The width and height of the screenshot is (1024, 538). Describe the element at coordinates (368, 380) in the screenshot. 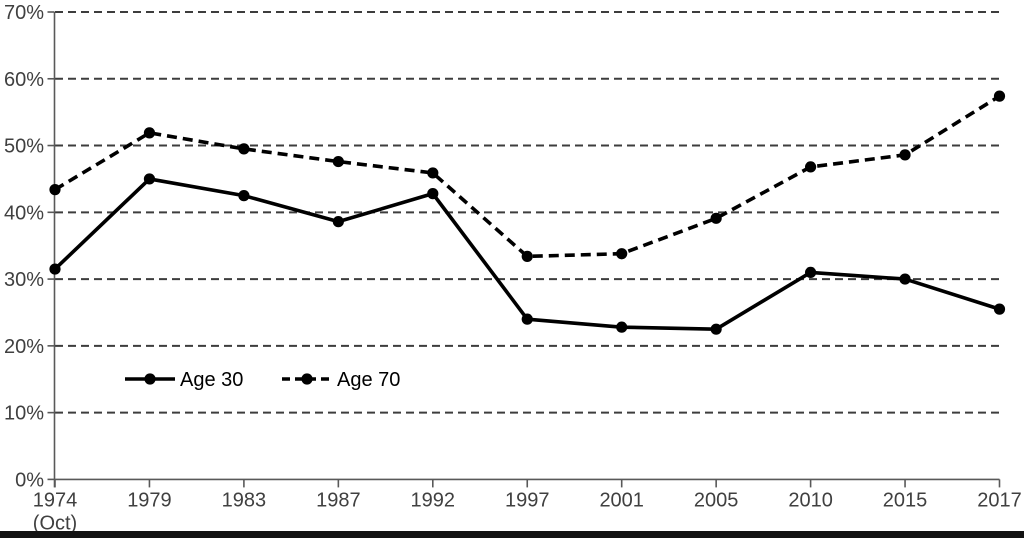

I see `legend-label-age-70: Age 70` at that location.